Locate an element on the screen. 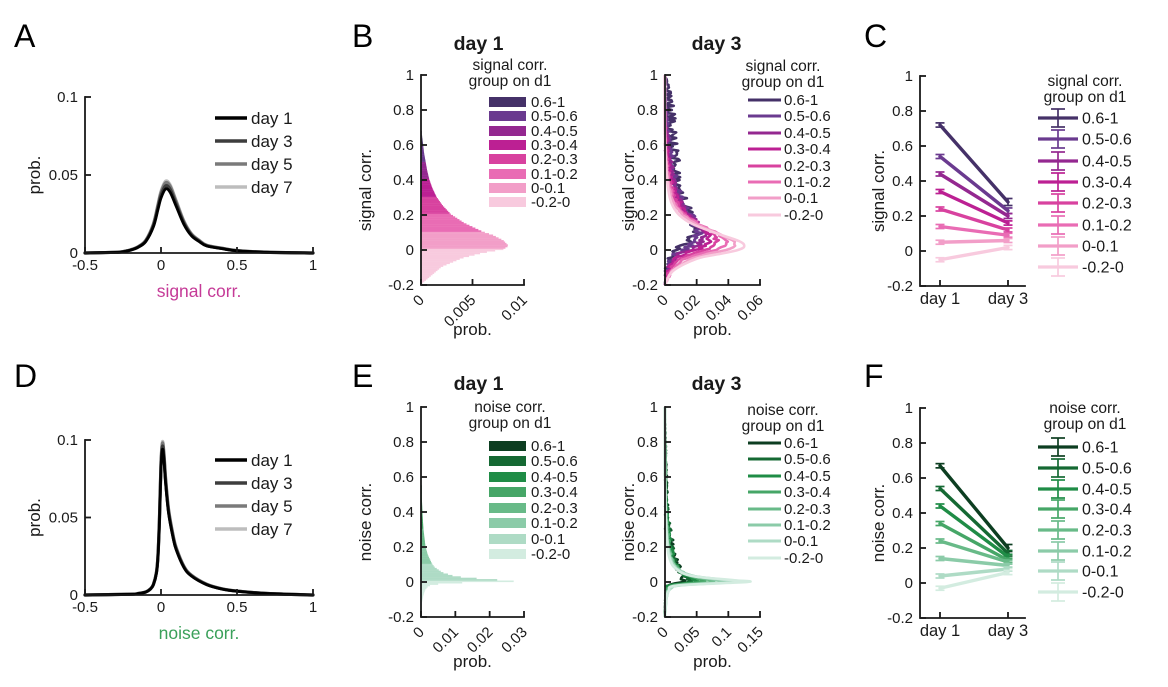 This screenshot has width=1168, height=687. y-tick-label: 0.6 is located at coordinates (403, 145).